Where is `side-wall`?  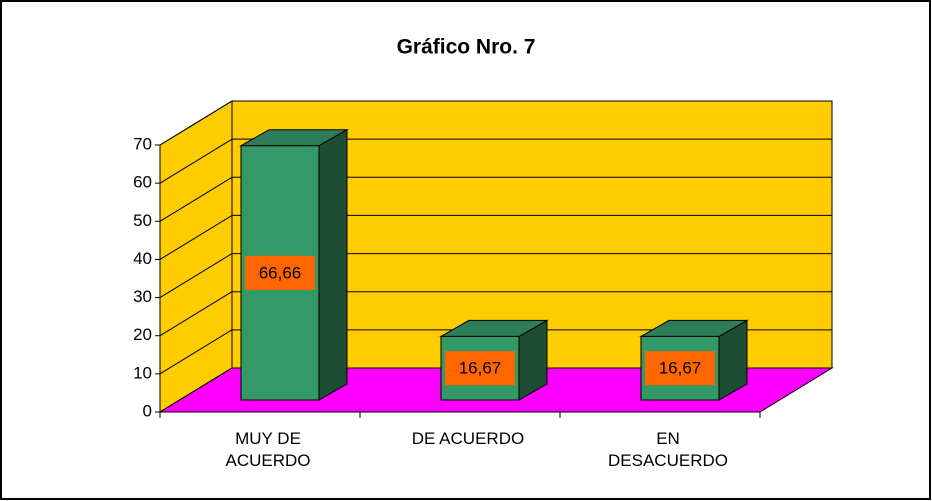 side-wall is located at coordinates (196, 256).